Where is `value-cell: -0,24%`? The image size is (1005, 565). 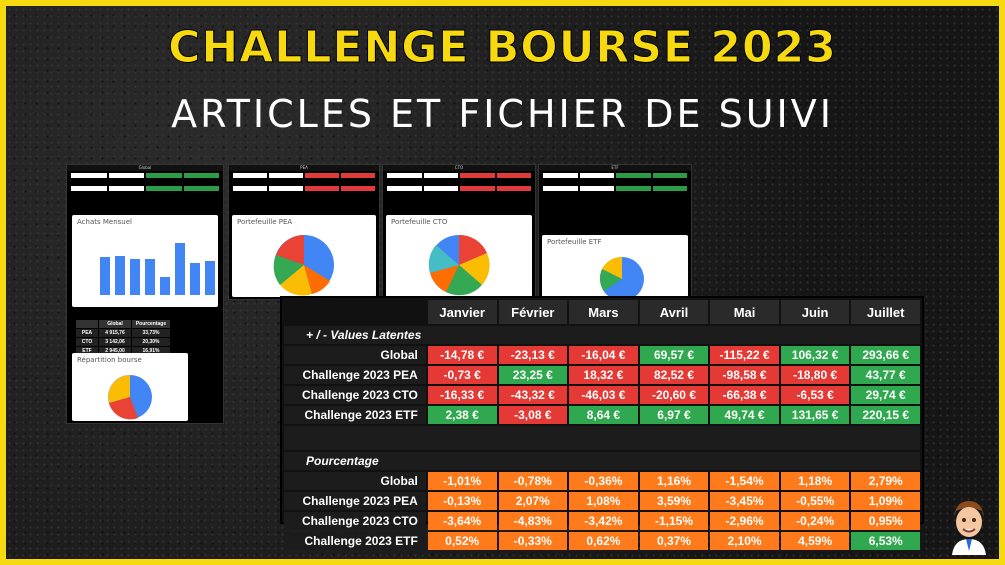
value-cell: -0,24% is located at coordinates (815, 521).